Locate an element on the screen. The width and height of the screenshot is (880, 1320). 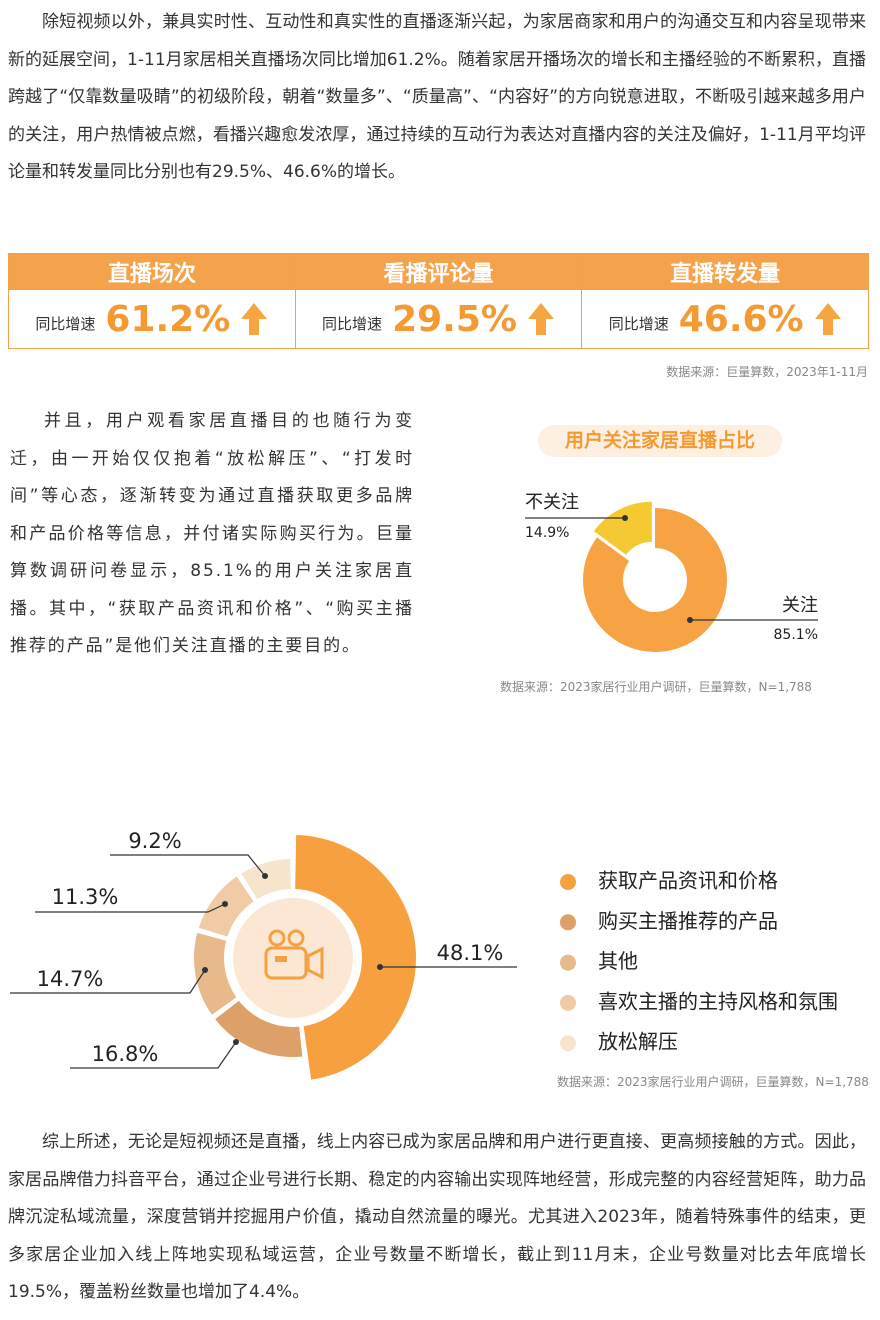
center-disc is located at coordinates (293, 958).